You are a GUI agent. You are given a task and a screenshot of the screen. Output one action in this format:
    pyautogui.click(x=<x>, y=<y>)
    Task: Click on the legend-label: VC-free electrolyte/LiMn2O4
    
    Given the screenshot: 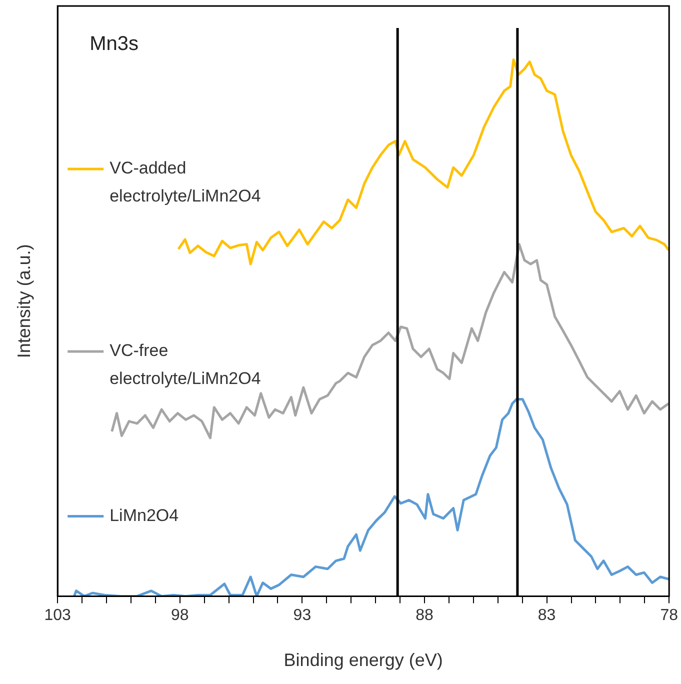 What is the action you would take?
    pyautogui.click(x=185, y=364)
    